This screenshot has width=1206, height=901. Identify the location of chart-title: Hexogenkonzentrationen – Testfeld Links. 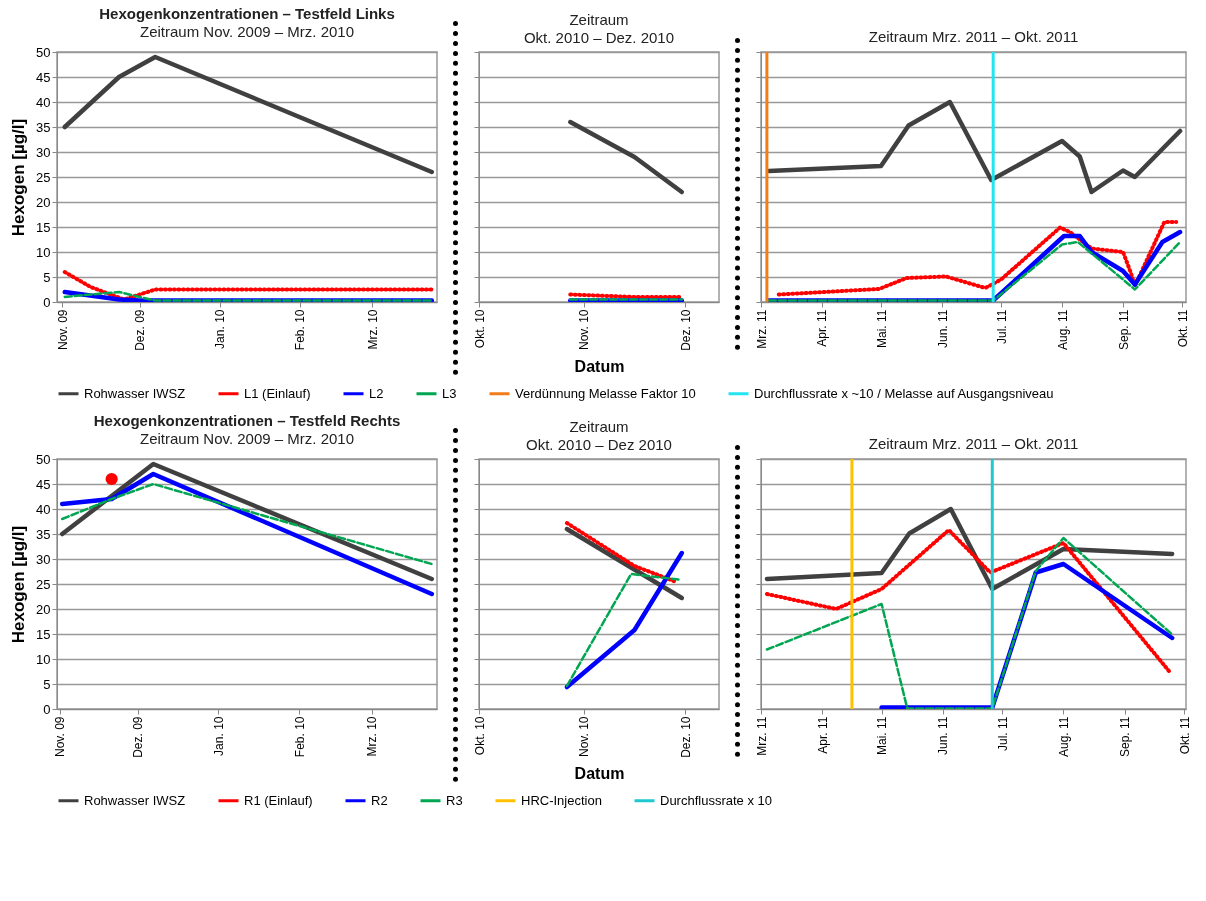
(247, 13).